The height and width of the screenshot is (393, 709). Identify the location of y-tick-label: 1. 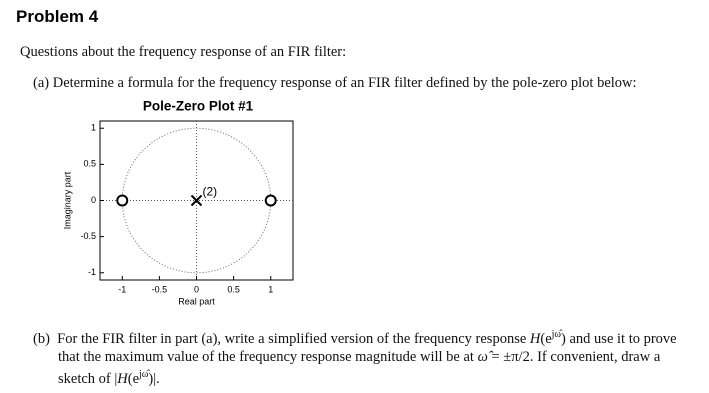
(93, 128).